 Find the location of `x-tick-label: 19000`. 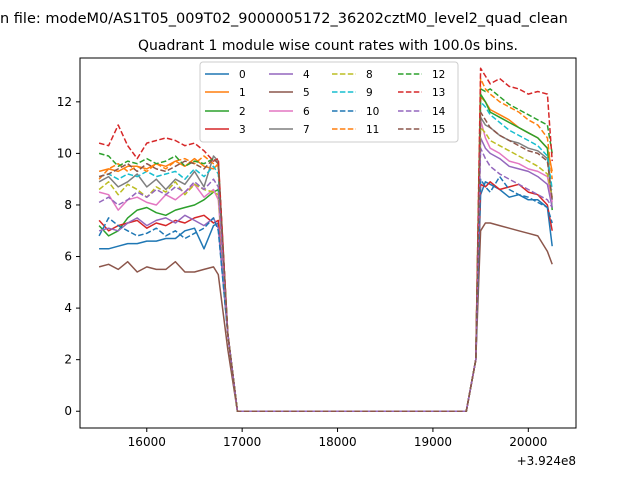

x-tick-label: 19000 is located at coordinates (433, 442).